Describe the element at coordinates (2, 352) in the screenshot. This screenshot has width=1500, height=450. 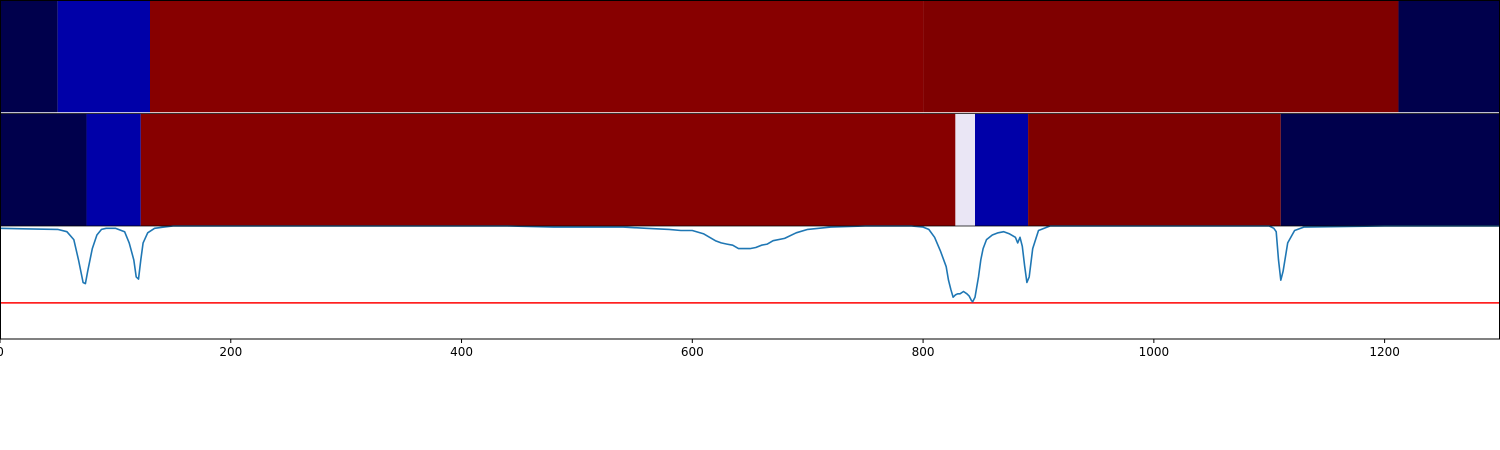
I see `x-tick-label-0: 0` at that location.